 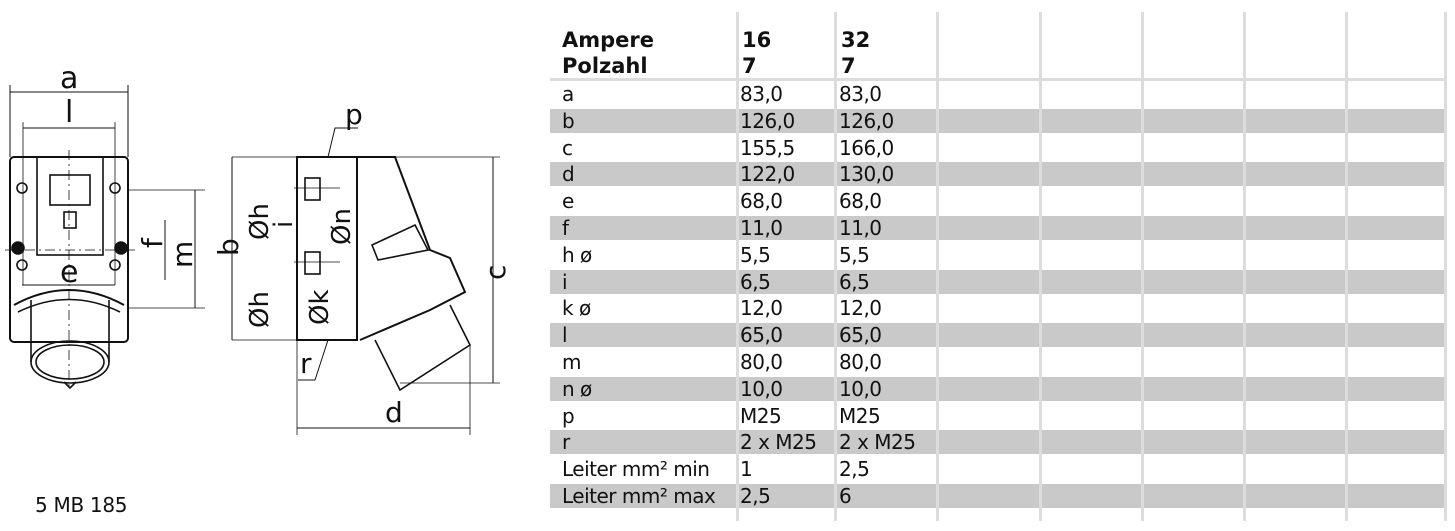 I want to click on value-32a: 2 x M25, so click(x=877, y=442).